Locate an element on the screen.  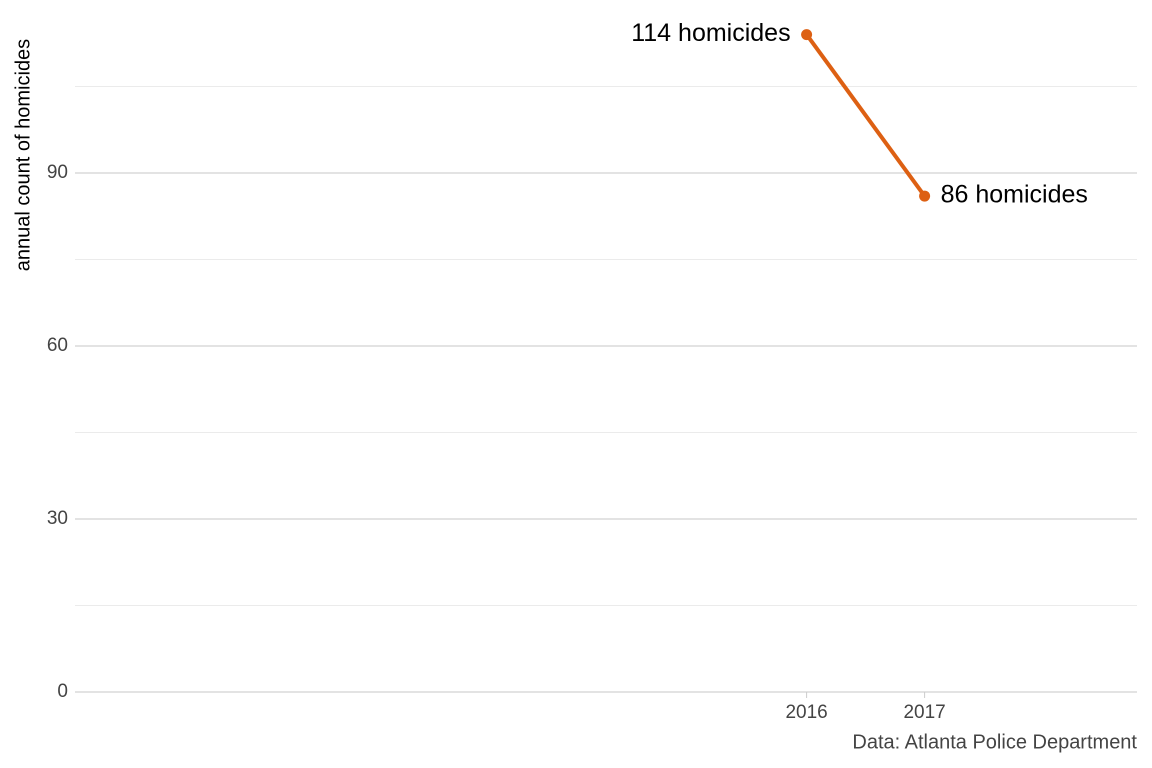
x-tick-label: 2016 is located at coordinates (806, 712).